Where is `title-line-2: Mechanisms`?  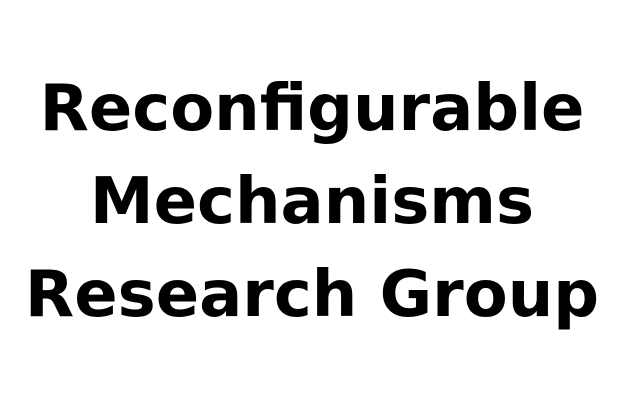
title-line-2: Mechanisms is located at coordinates (312, 202).